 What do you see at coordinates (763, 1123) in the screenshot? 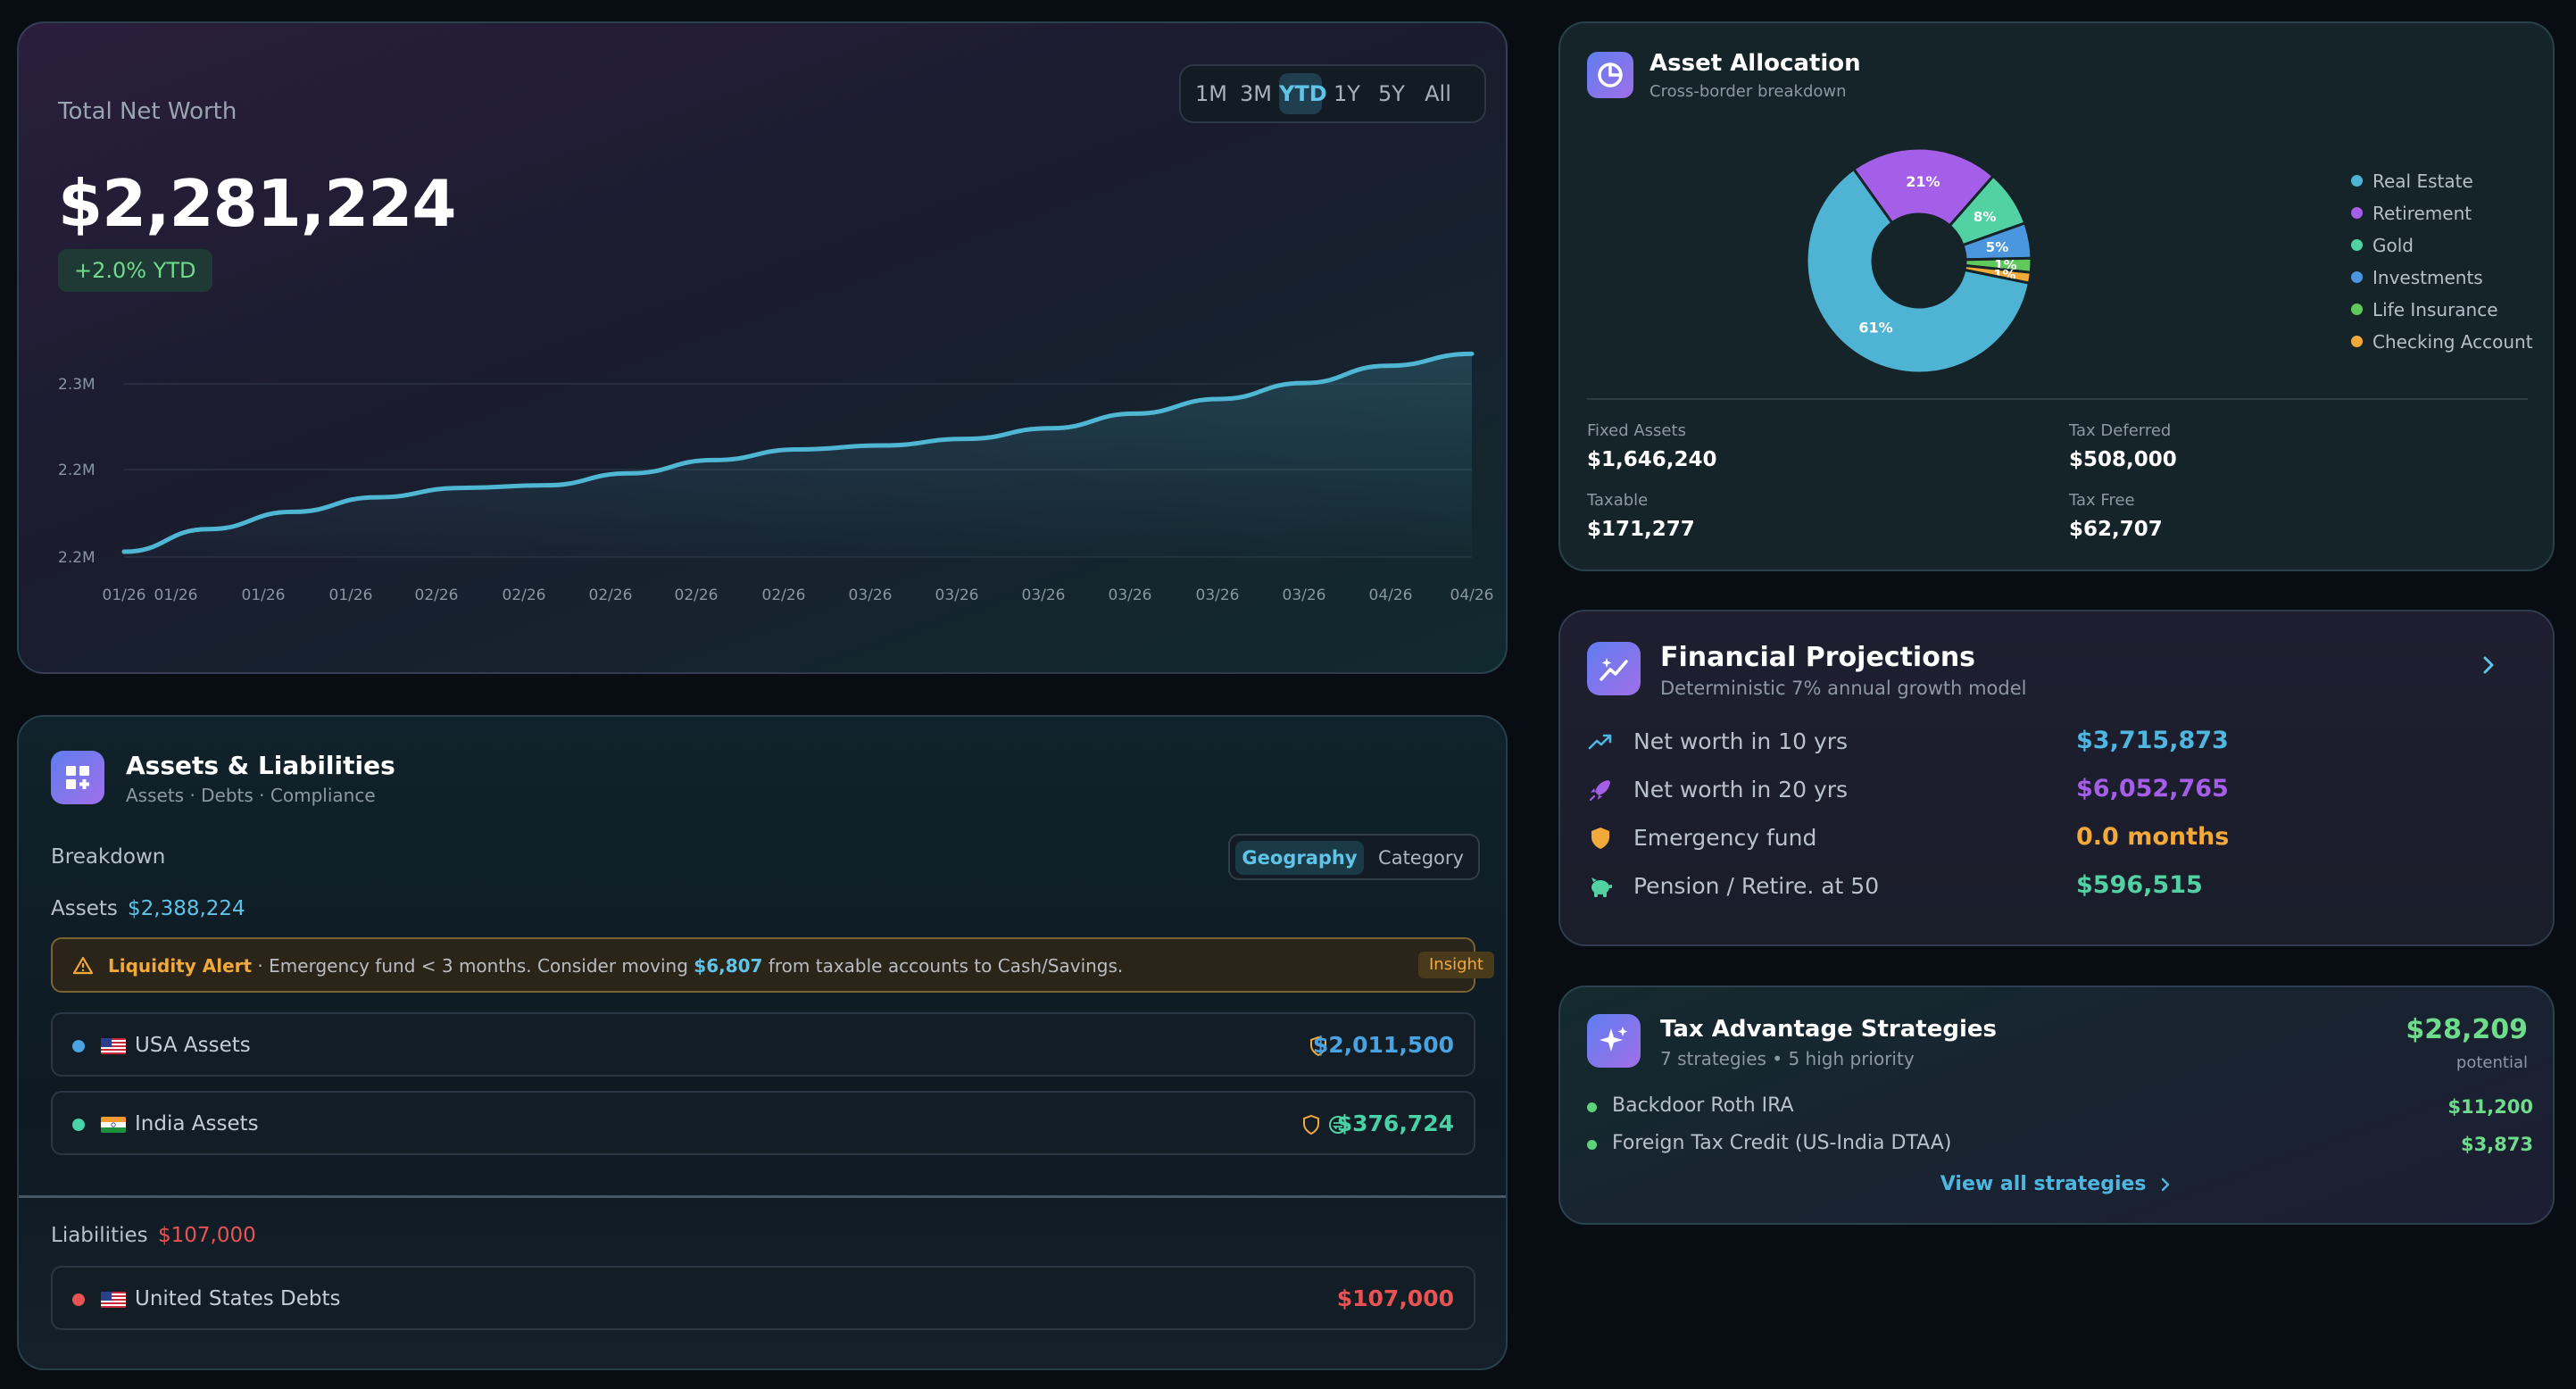
I see `india-assets-row: India Assets $376,724` at bounding box center [763, 1123].